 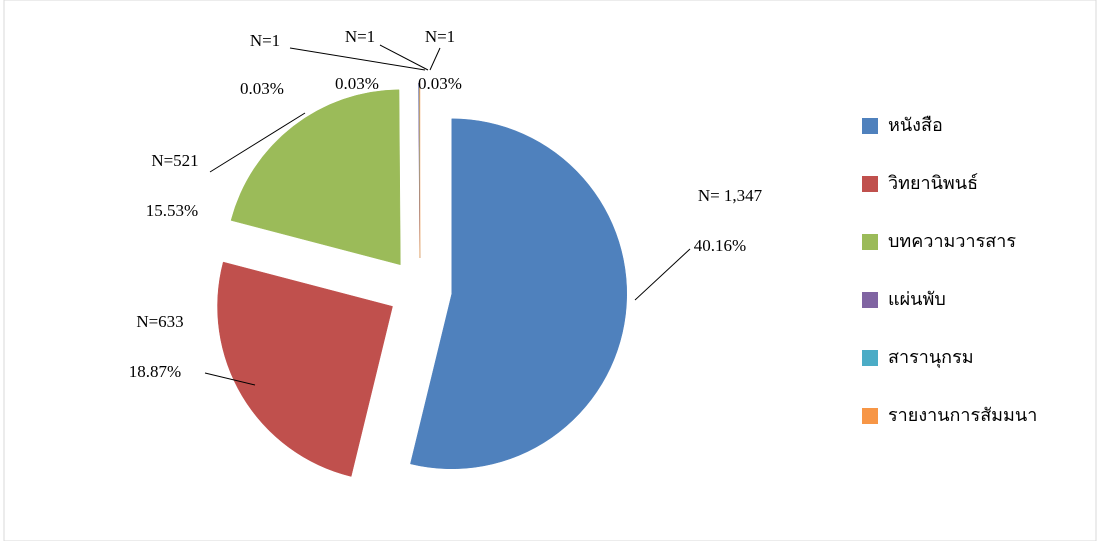 I want to click on data-label: 15.53%, so click(x=172, y=210).